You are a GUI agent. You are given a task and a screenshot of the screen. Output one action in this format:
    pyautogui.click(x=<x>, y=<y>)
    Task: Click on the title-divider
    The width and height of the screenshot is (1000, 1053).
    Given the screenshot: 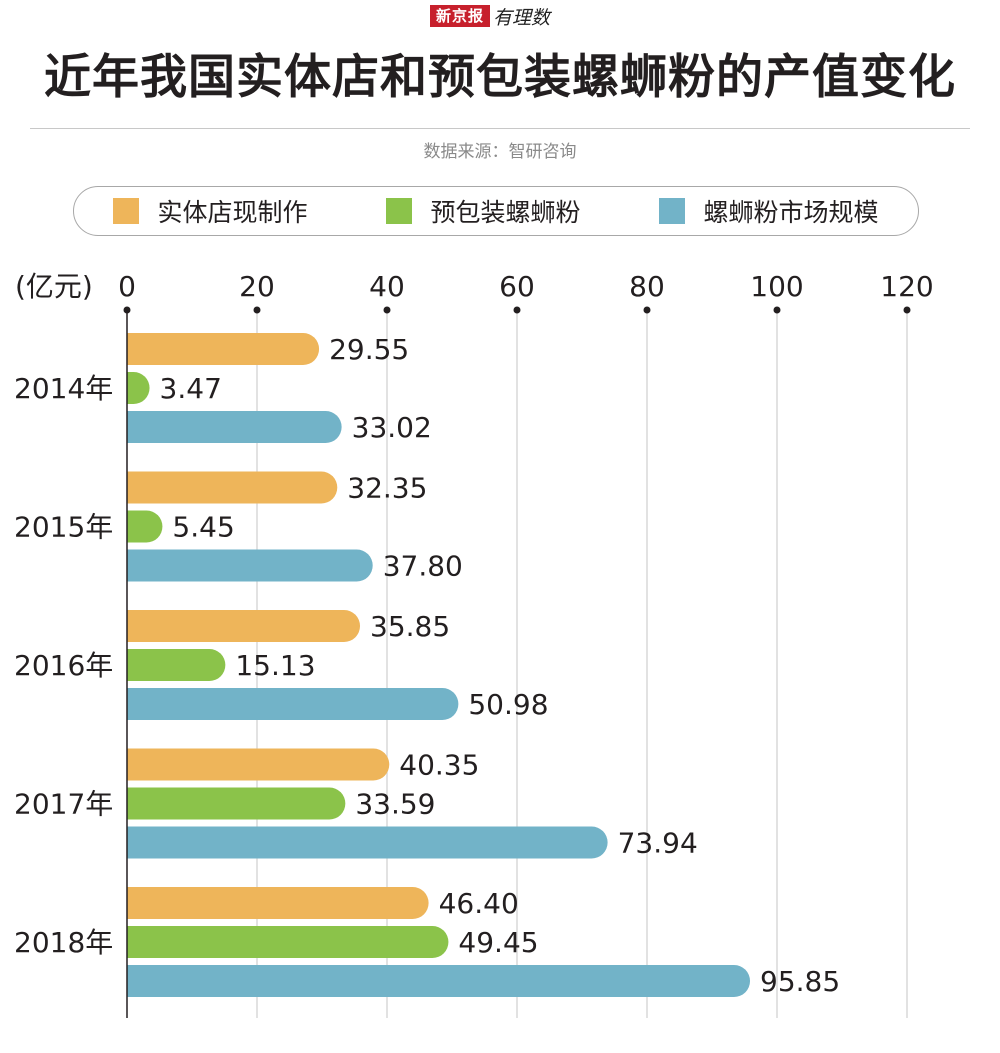 What is the action you would take?
    pyautogui.click(x=500, y=128)
    